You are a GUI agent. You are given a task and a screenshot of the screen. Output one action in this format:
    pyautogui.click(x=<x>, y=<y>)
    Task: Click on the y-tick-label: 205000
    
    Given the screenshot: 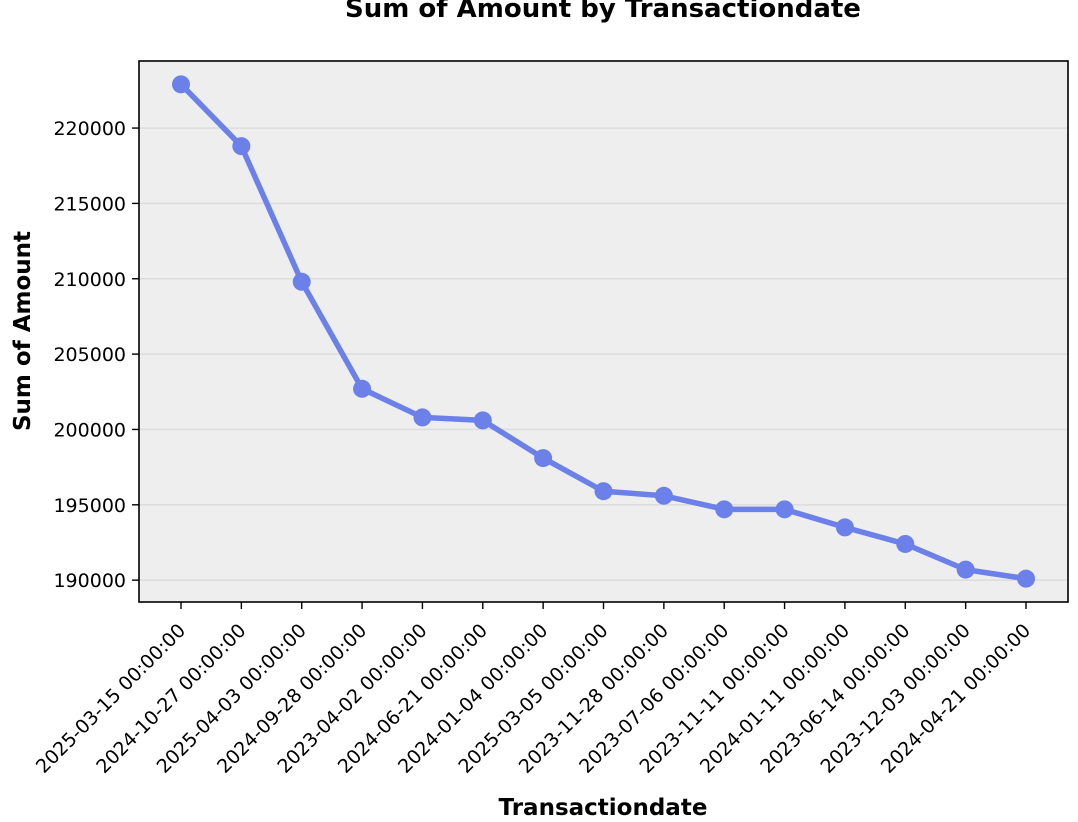 What is the action you would take?
    pyautogui.click(x=89, y=355)
    